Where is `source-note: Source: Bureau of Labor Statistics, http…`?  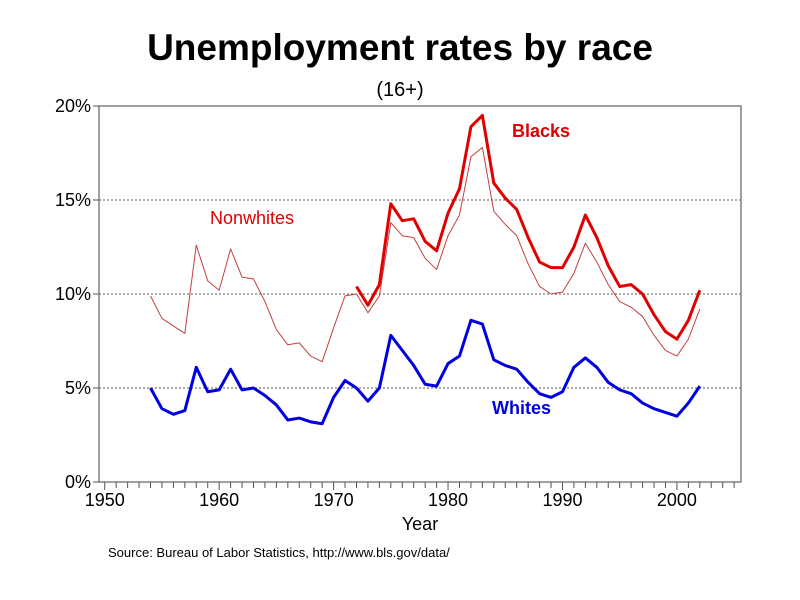 source-note: Source: Bureau of Labor Statistics, http… is located at coordinates (279, 552).